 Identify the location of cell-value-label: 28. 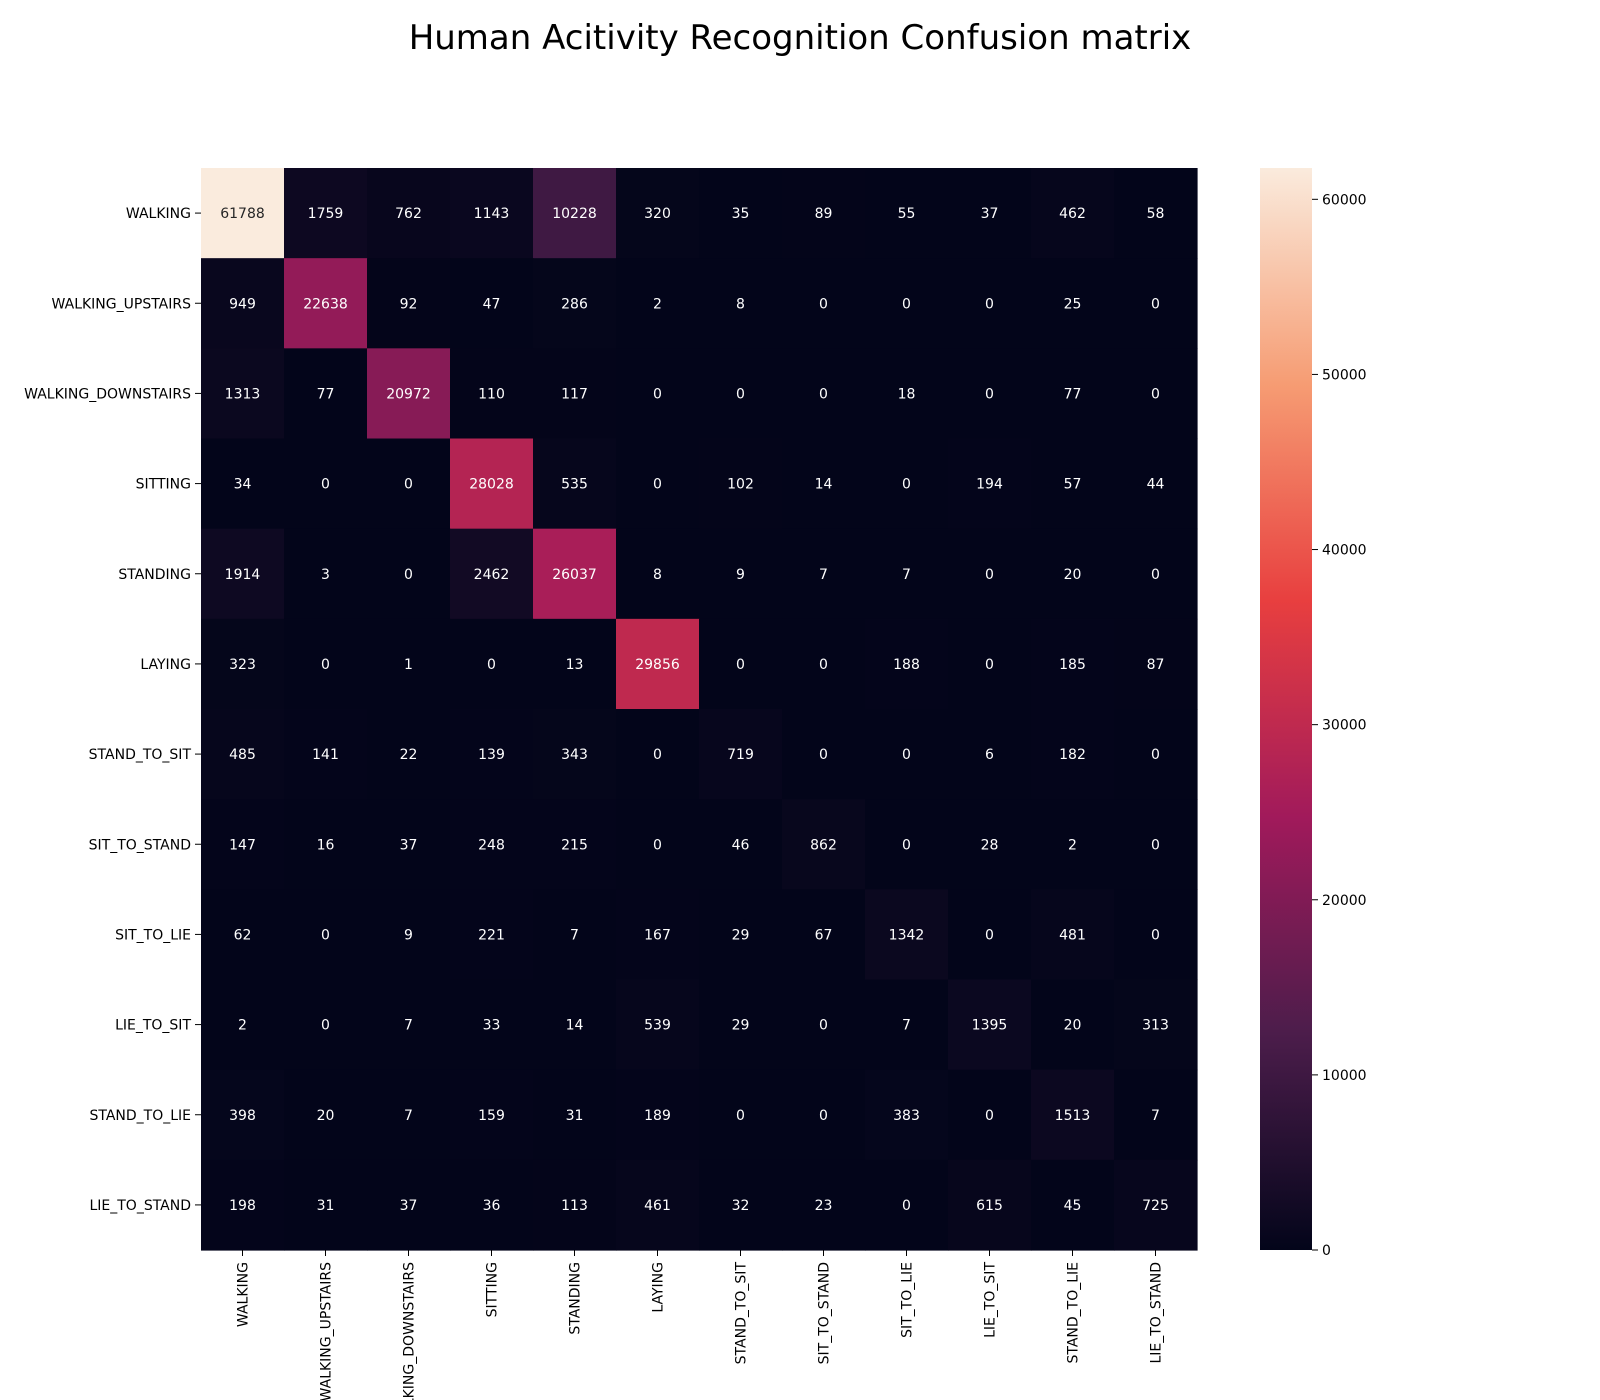
(990, 845).